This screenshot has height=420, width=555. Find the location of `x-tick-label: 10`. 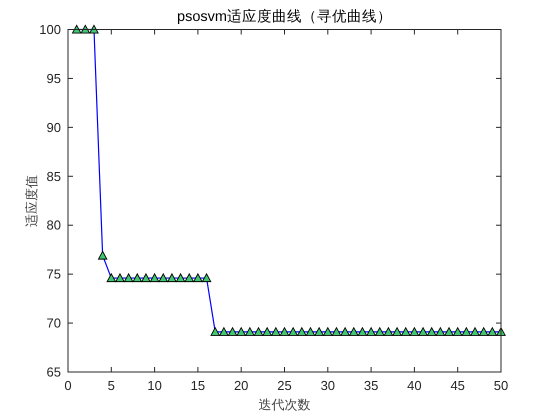

x-tick-label: 10 is located at coordinates (154, 385).